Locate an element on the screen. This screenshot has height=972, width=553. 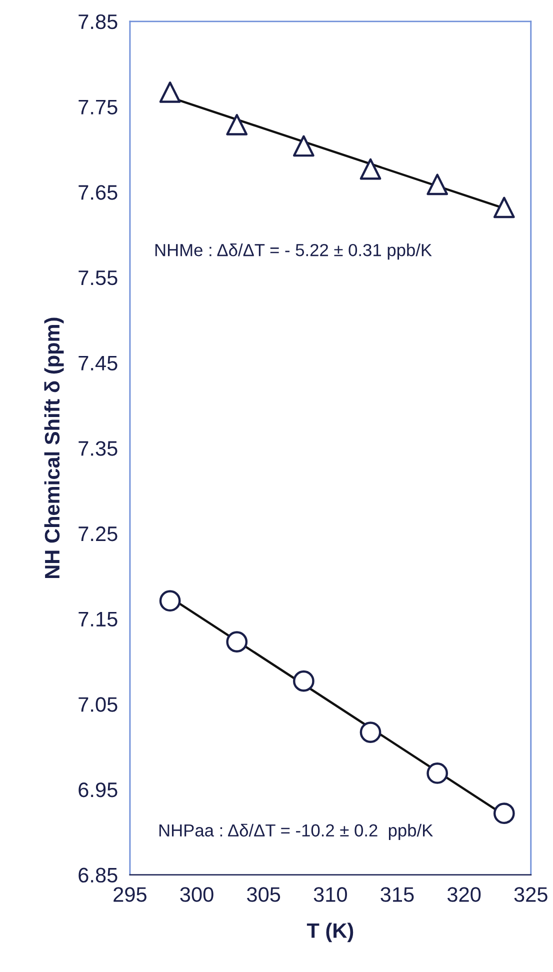
x-axis-title: T (K) is located at coordinates (330, 932).